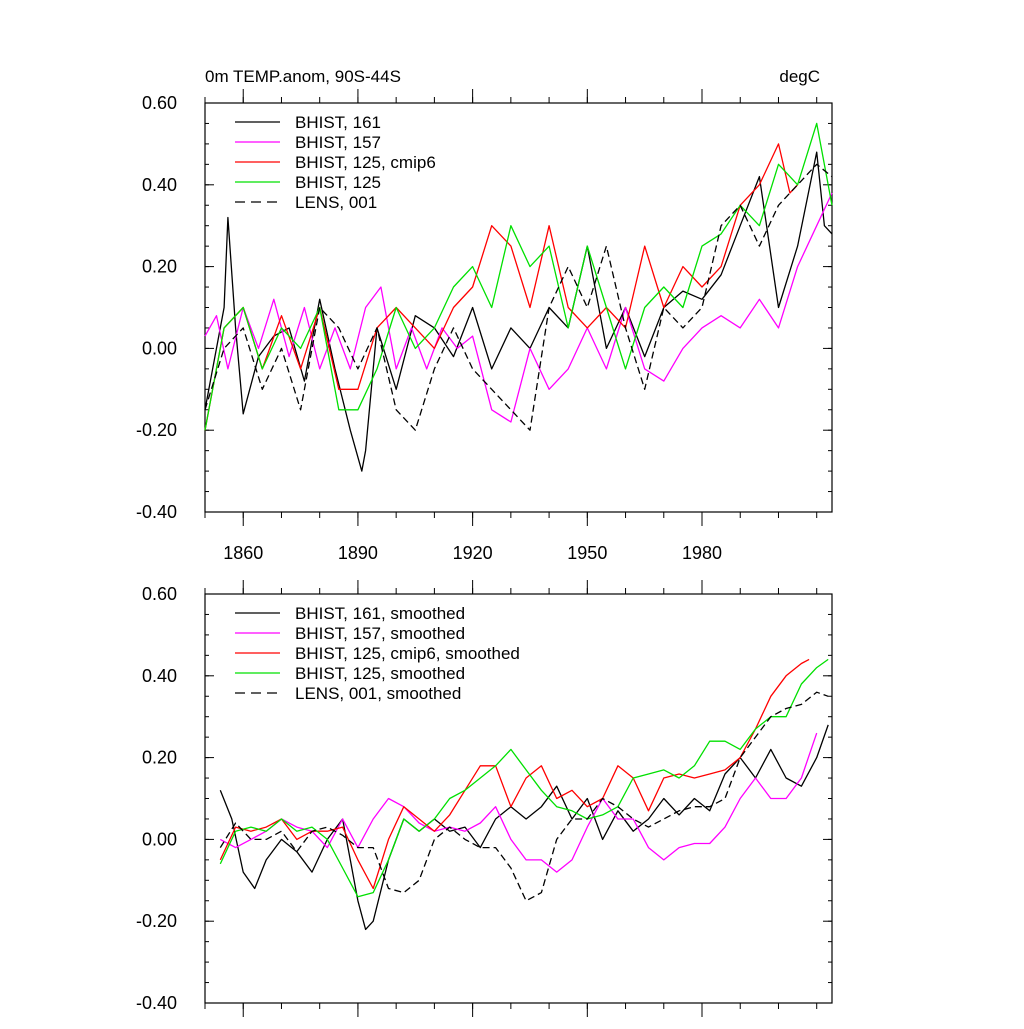  Describe the element at coordinates (587, 553) in the screenshot. I see `x-tick-label: 1950` at that location.